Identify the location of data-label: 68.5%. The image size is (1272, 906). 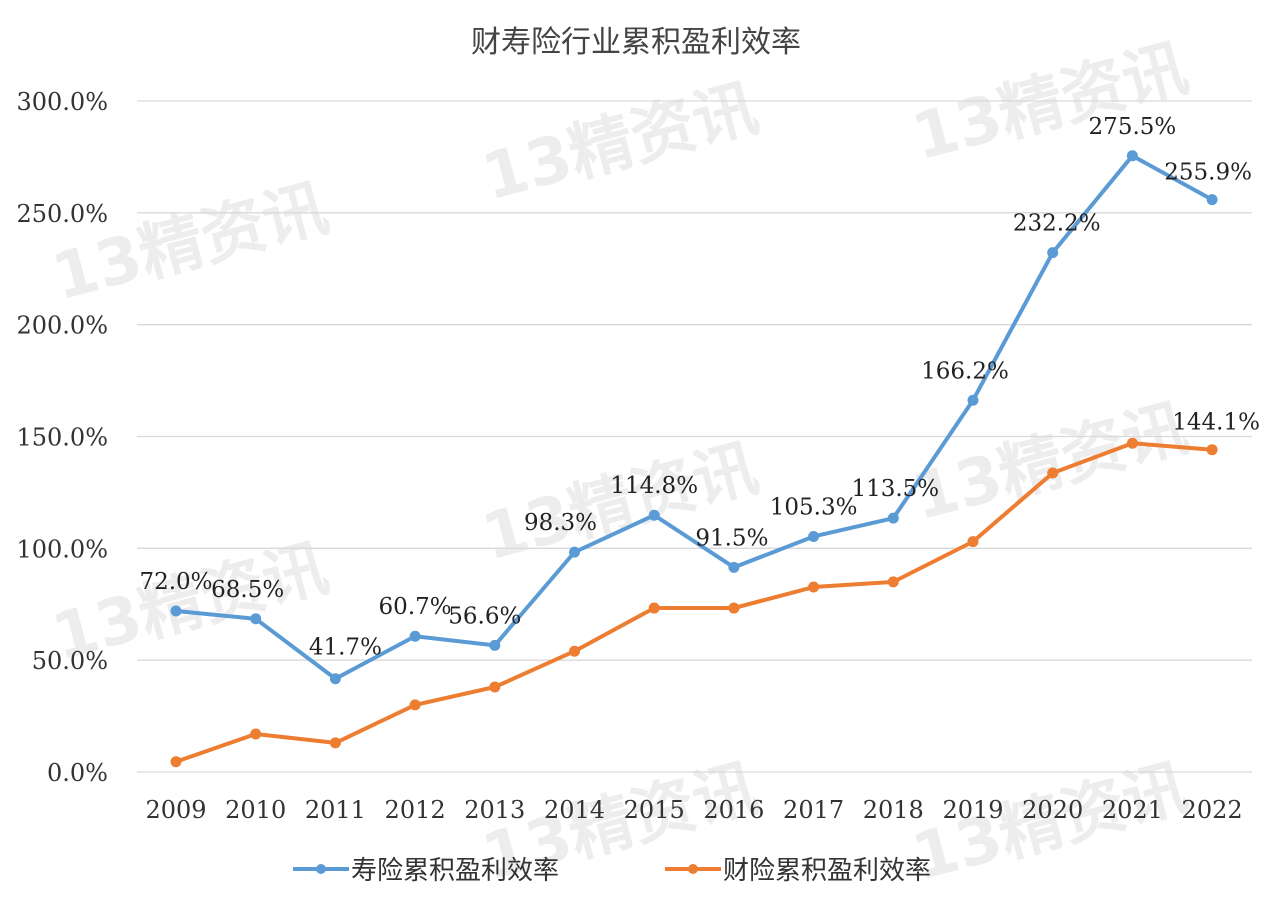
(247, 590).